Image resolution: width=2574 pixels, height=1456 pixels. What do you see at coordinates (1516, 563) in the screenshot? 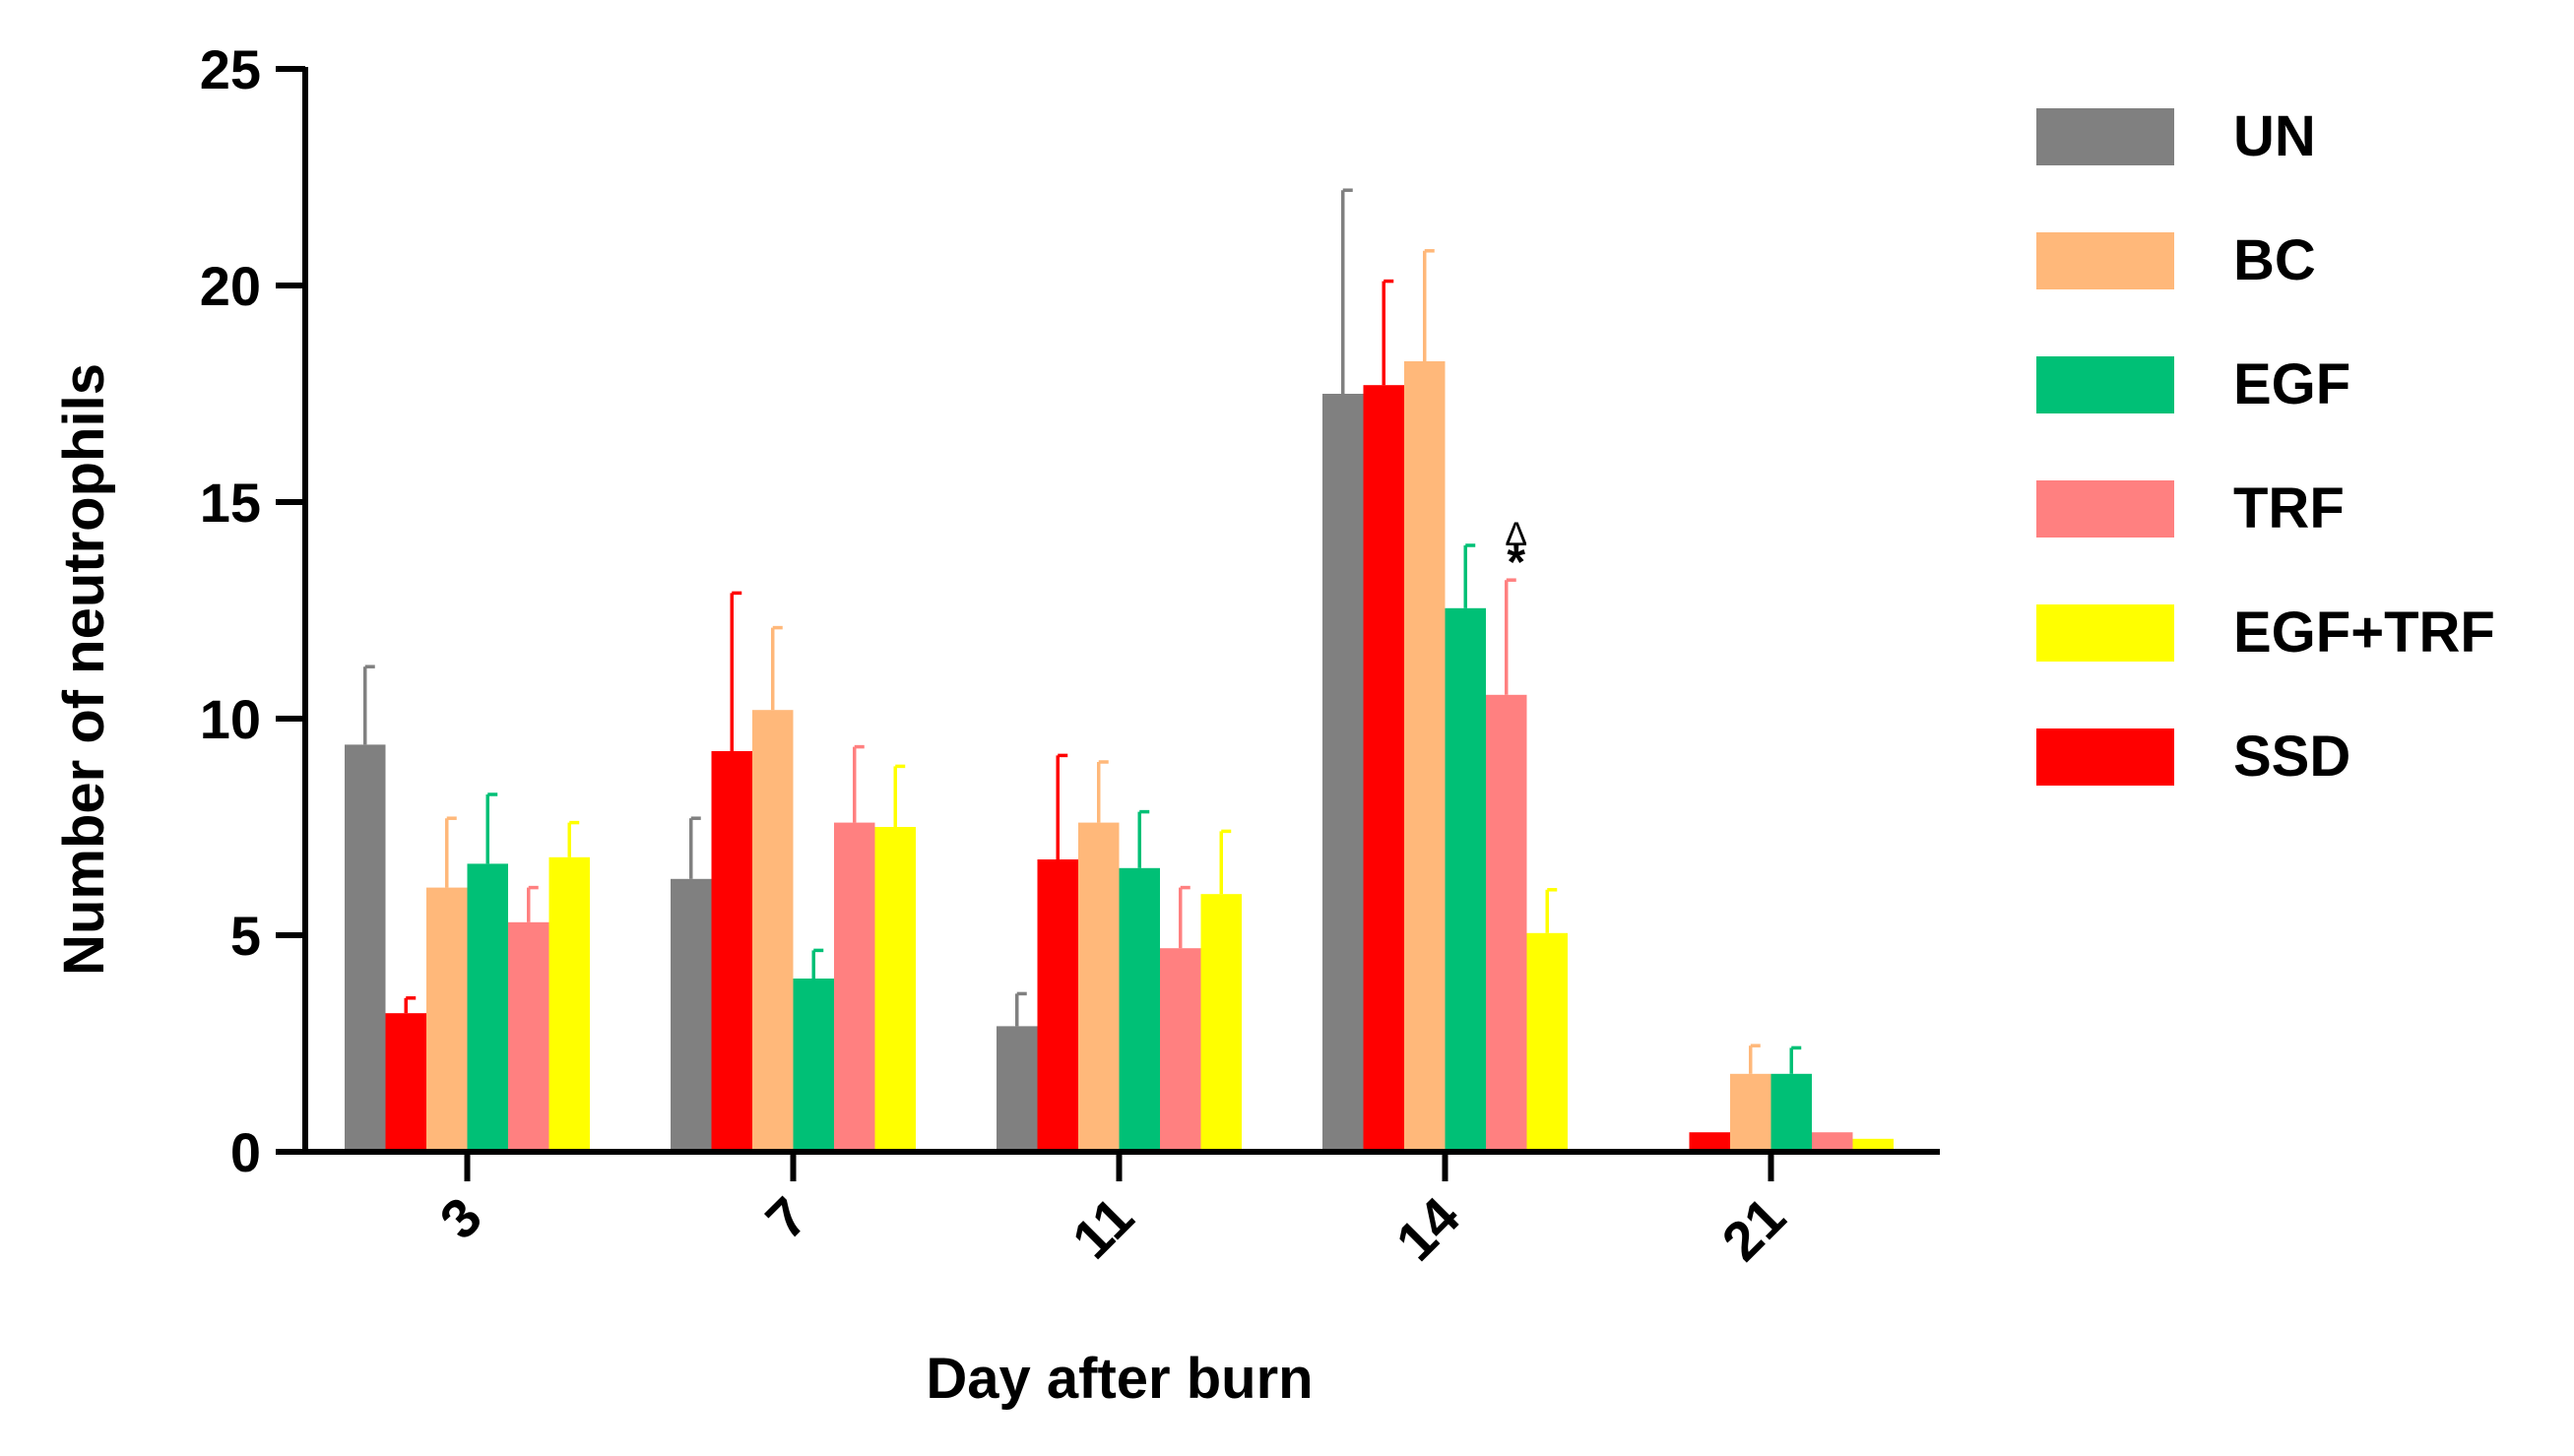
I see `annotation-asterisk: *` at bounding box center [1516, 563].